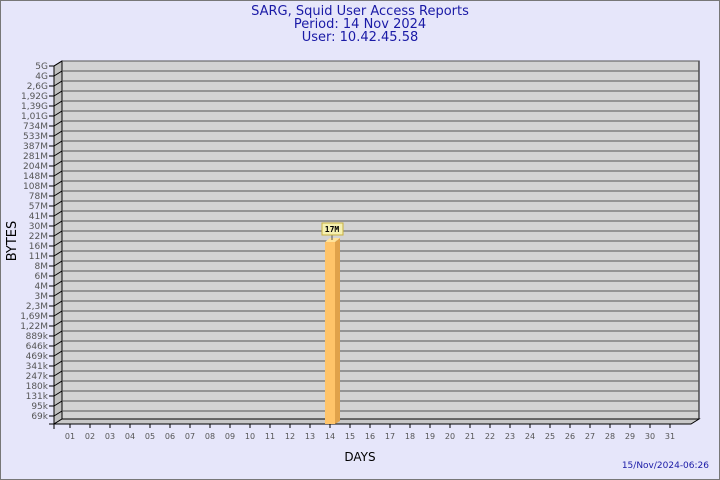 The image size is (720, 480). What do you see at coordinates (37, 387) in the screenshot?
I see `y-tick-label: 180k` at bounding box center [37, 387].